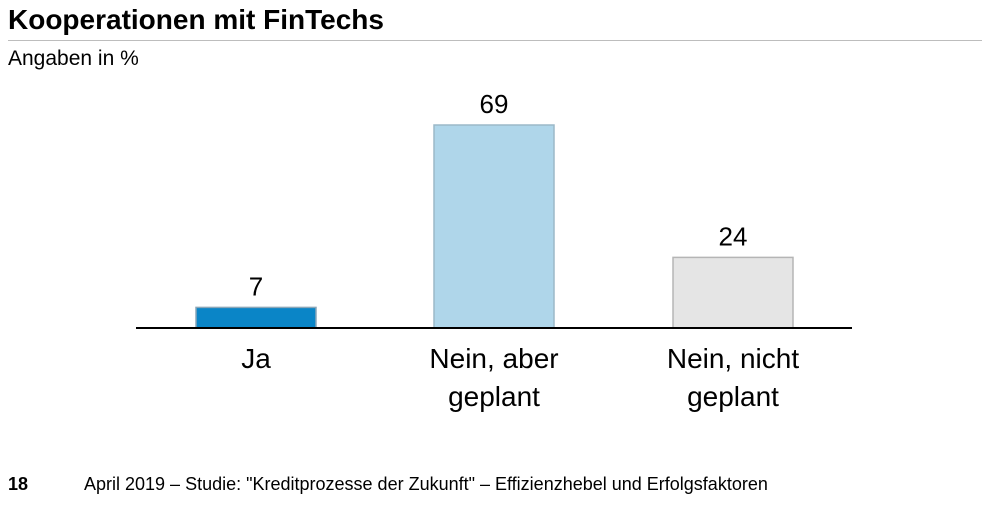 The width and height of the screenshot is (994, 509). Describe the element at coordinates (733, 358) in the screenshot. I see `category-label-3-line-1: Nein, nicht` at that location.